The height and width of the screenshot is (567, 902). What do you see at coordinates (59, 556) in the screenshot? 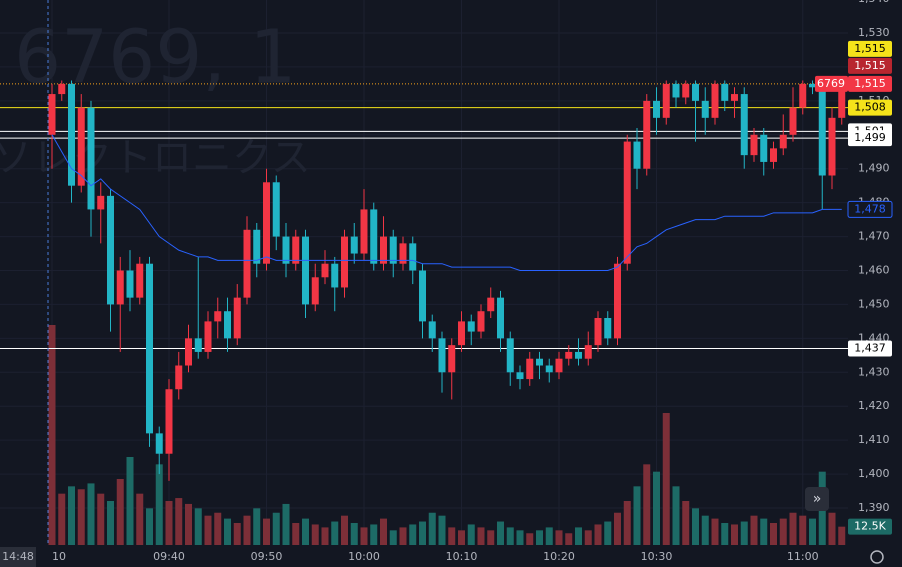
I see `x-tick-label: 10` at bounding box center [59, 556].